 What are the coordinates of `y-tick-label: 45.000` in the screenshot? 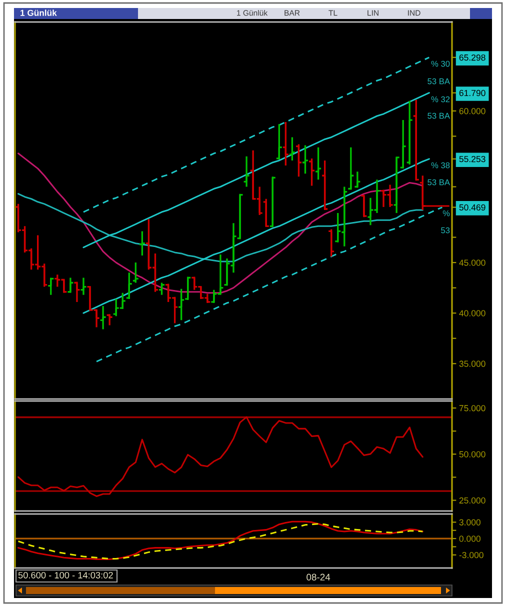 It's located at (472, 263).